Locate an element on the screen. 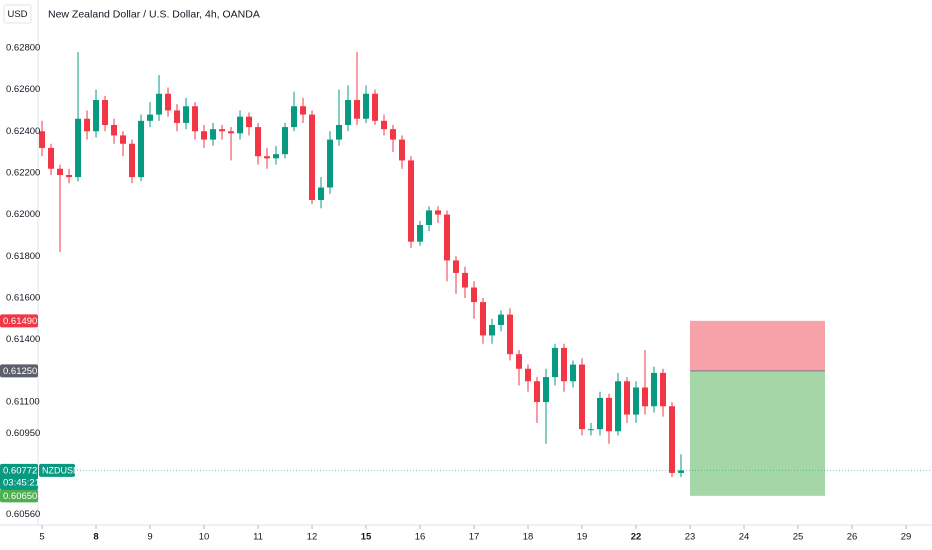 Image resolution: width=932 pixels, height=550 pixels. target-zone is located at coordinates (757, 433).